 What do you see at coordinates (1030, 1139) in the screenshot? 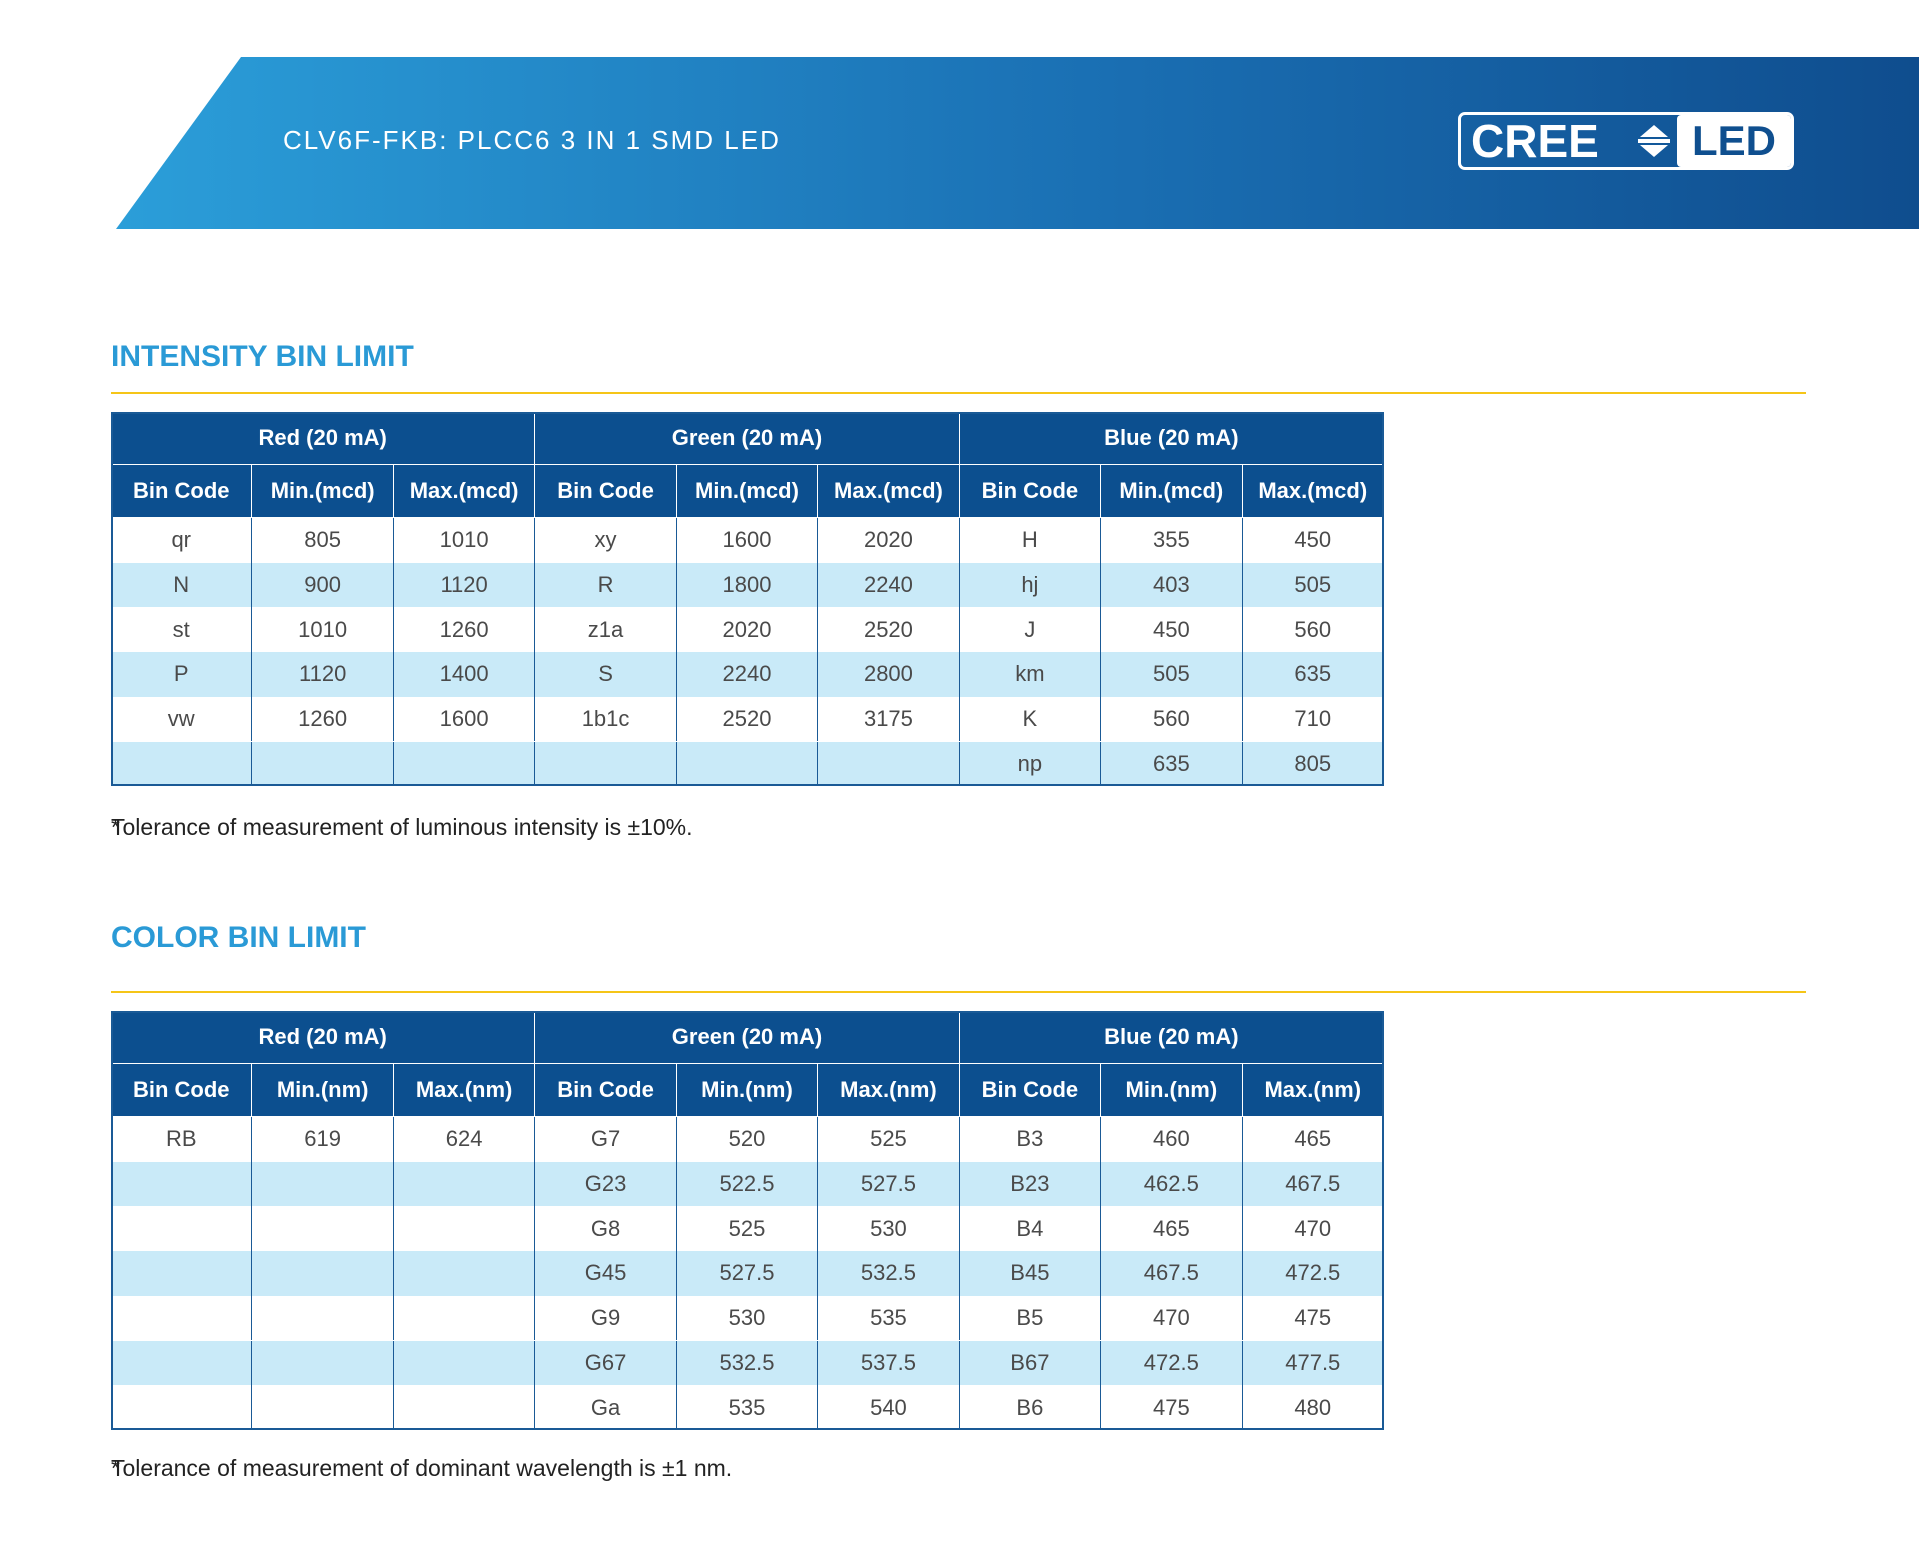
I see `table-cell: B3` at bounding box center [1030, 1139].